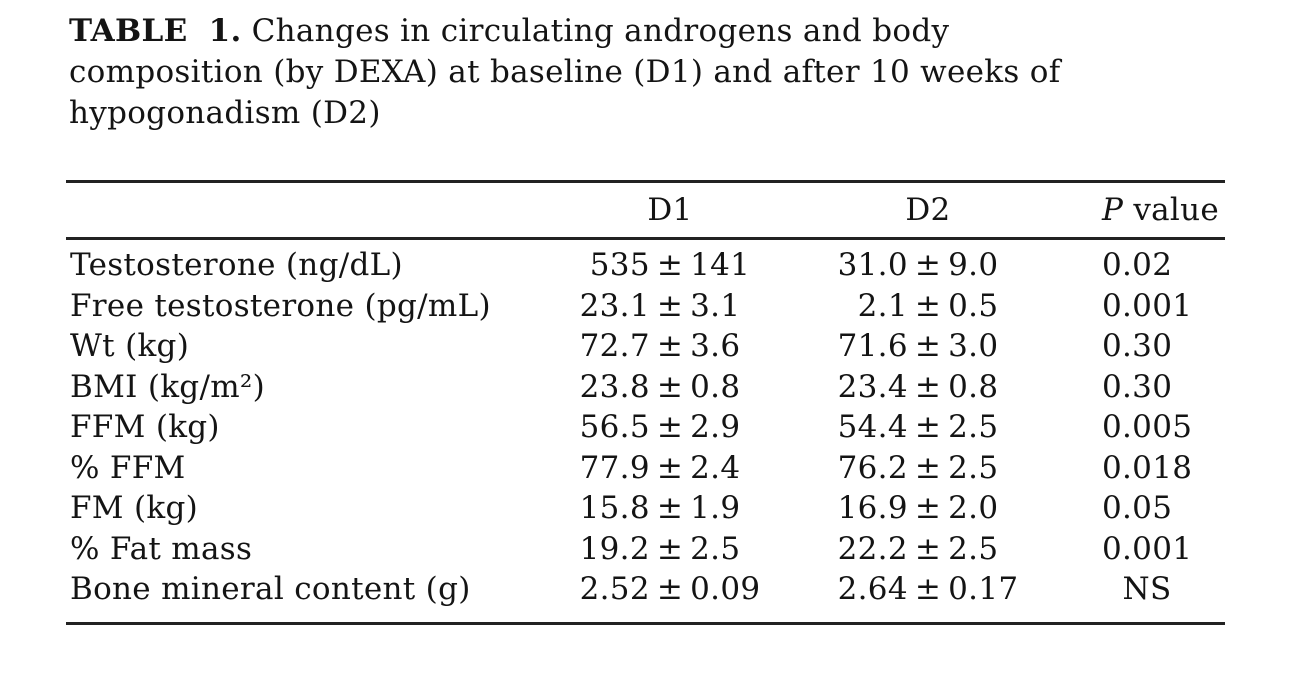 This screenshot has height=688, width=1300. What do you see at coordinates (225, 113) in the screenshot?
I see `caption-line-3: hypogonadism (D2)` at bounding box center [225, 113].